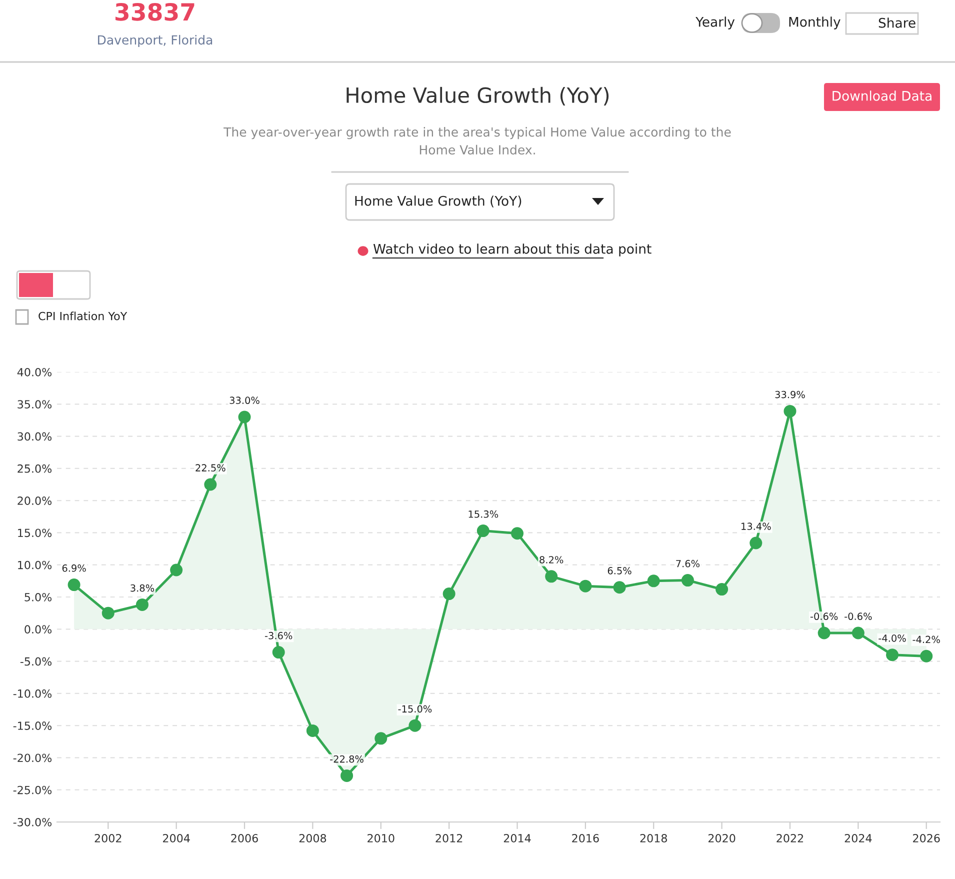 The width and height of the screenshot is (955, 879). Describe the element at coordinates (882, 95) in the screenshot. I see `text: Download Data` at that location.